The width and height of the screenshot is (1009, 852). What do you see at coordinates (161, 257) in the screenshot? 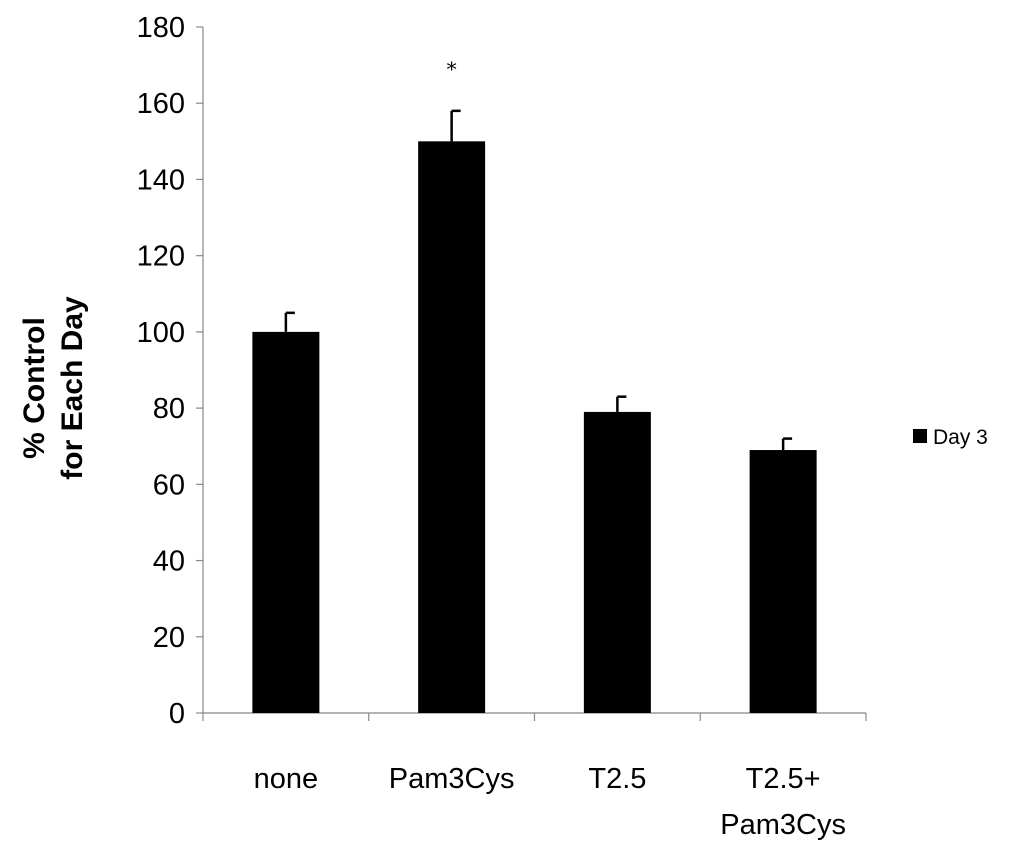
I see `y-tick-label: 120` at bounding box center [161, 257].